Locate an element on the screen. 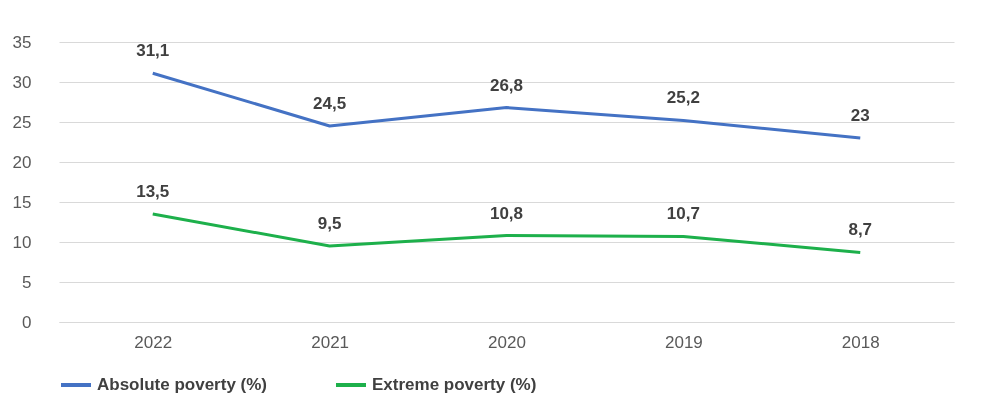 This screenshot has width=1002, height=415. data-label: 10,7 is located at coordinates (683, 214).